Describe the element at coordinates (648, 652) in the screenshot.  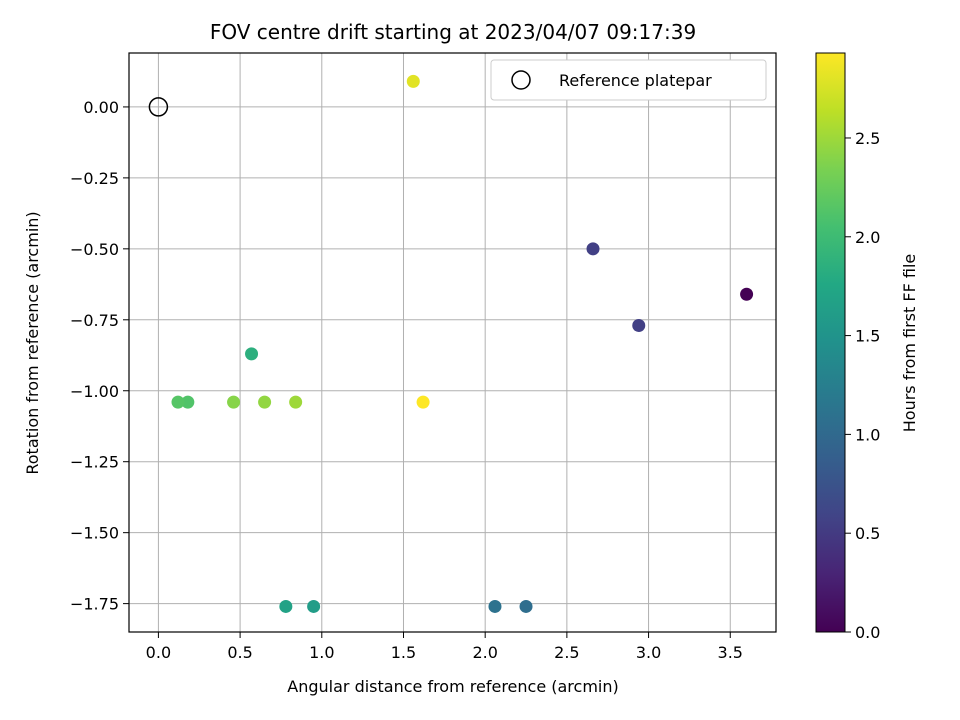
I see `x-tick-label: 3.0` at that location.